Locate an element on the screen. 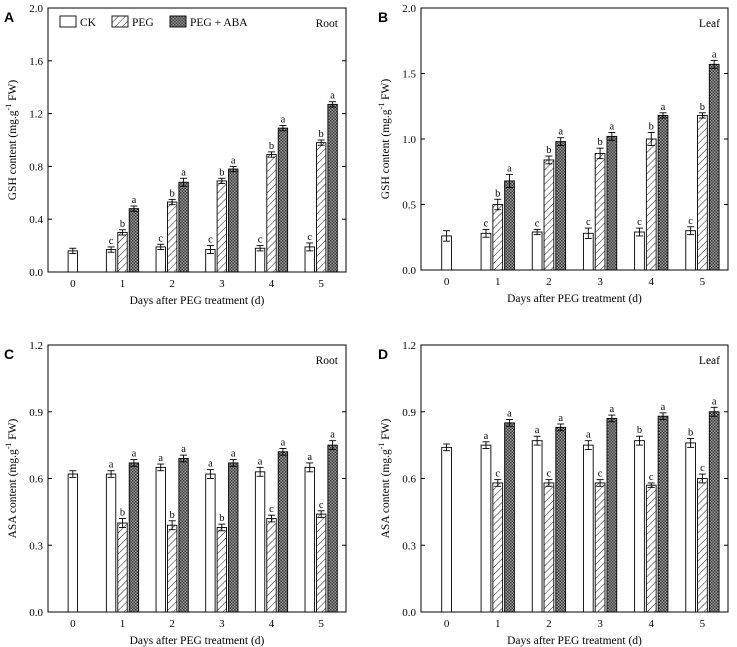 This screenshot has width=737, height=647. y-tick-label: 0.4 is located at coordinates (36, 220).